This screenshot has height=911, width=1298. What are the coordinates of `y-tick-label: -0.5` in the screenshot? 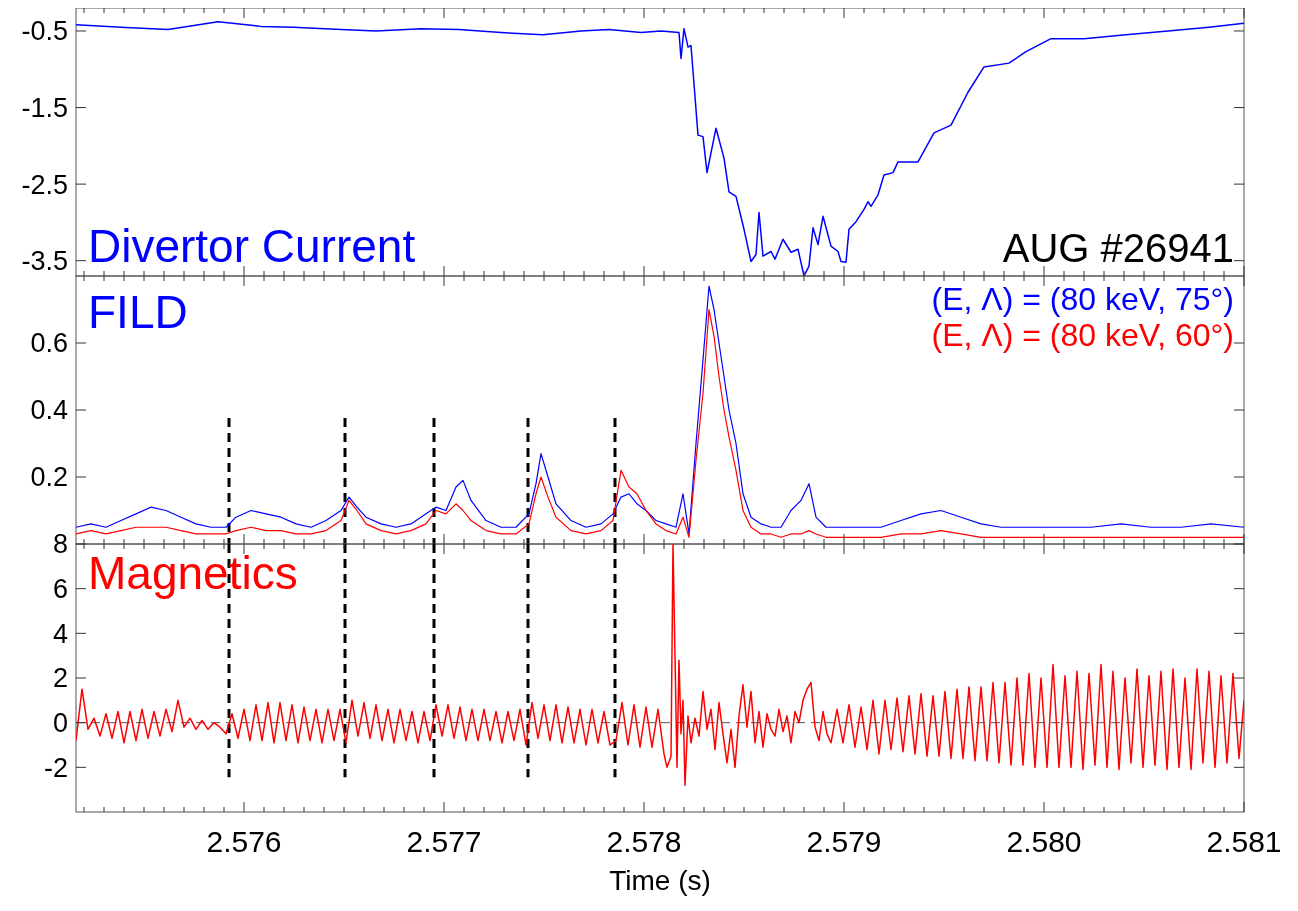 It's located at (44, 31).